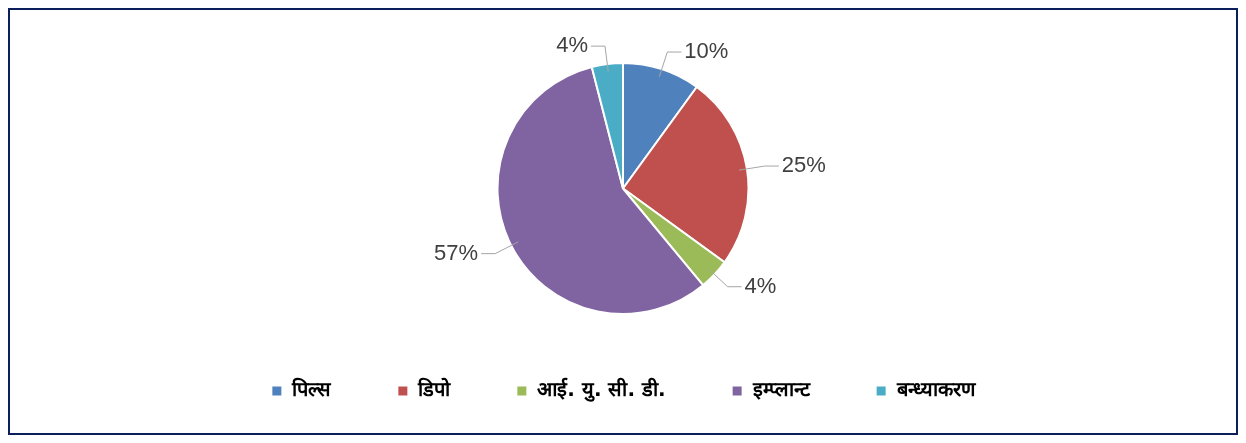  Describe the element at coordinates (601, 390) in the screenshot. I see `legend-label: आई. यु. सी. डी.` at that location.